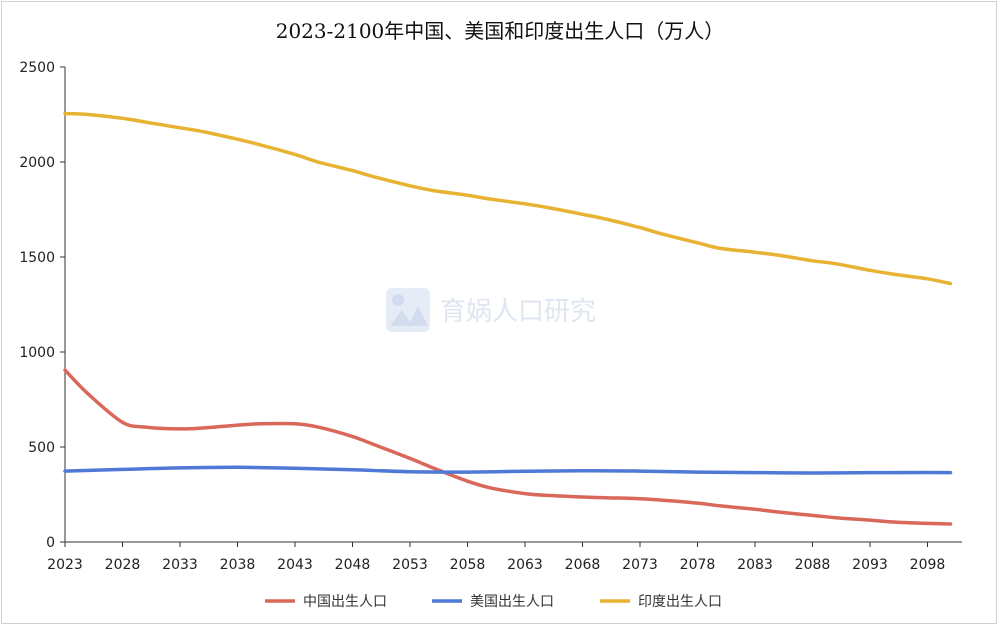 This screenshot has width=1000, height=627. What do you see at coordinates (41, 448) in the screenshot?
I see `y-tick-label: 500` at bounding box center [41, 448].